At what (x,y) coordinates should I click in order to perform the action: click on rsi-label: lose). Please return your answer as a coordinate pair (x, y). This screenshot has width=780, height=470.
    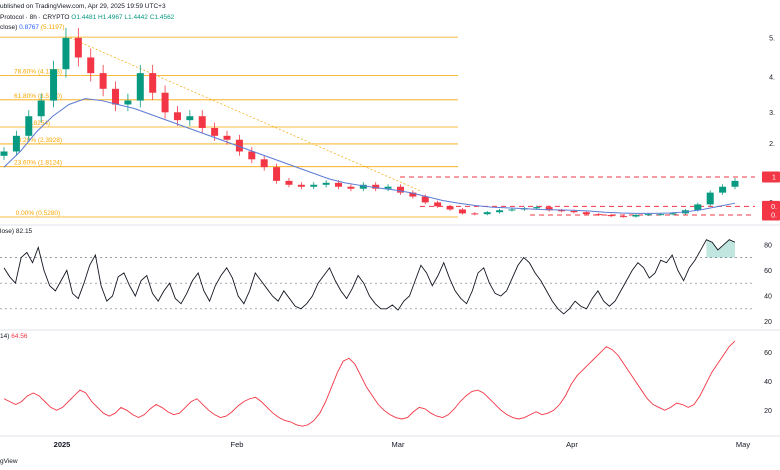
    Looking at the image, I should click on (7, 231).